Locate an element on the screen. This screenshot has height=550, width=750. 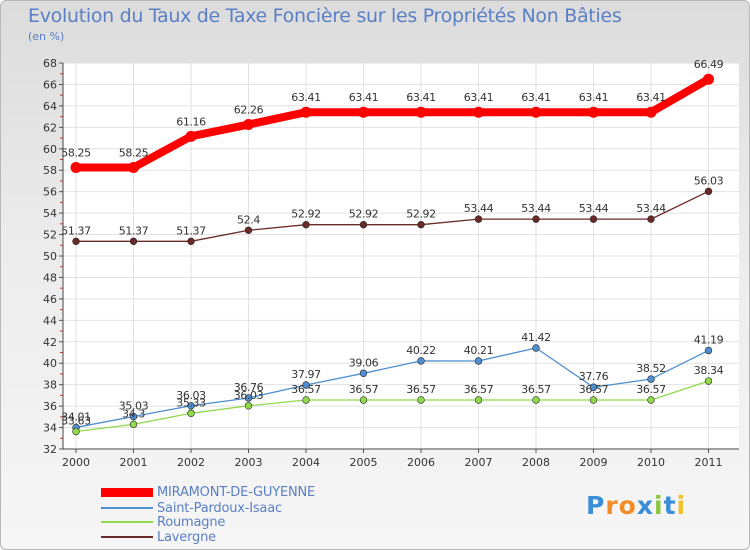
legend-label: Roumagne is located at coordinates (191, 522).